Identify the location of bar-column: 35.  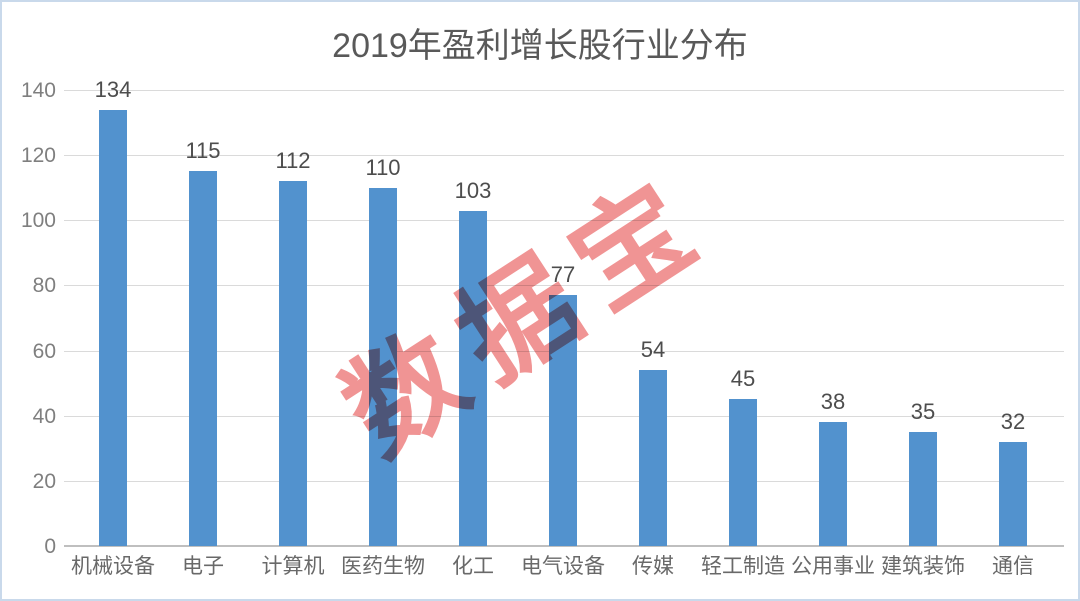
(923, 318).